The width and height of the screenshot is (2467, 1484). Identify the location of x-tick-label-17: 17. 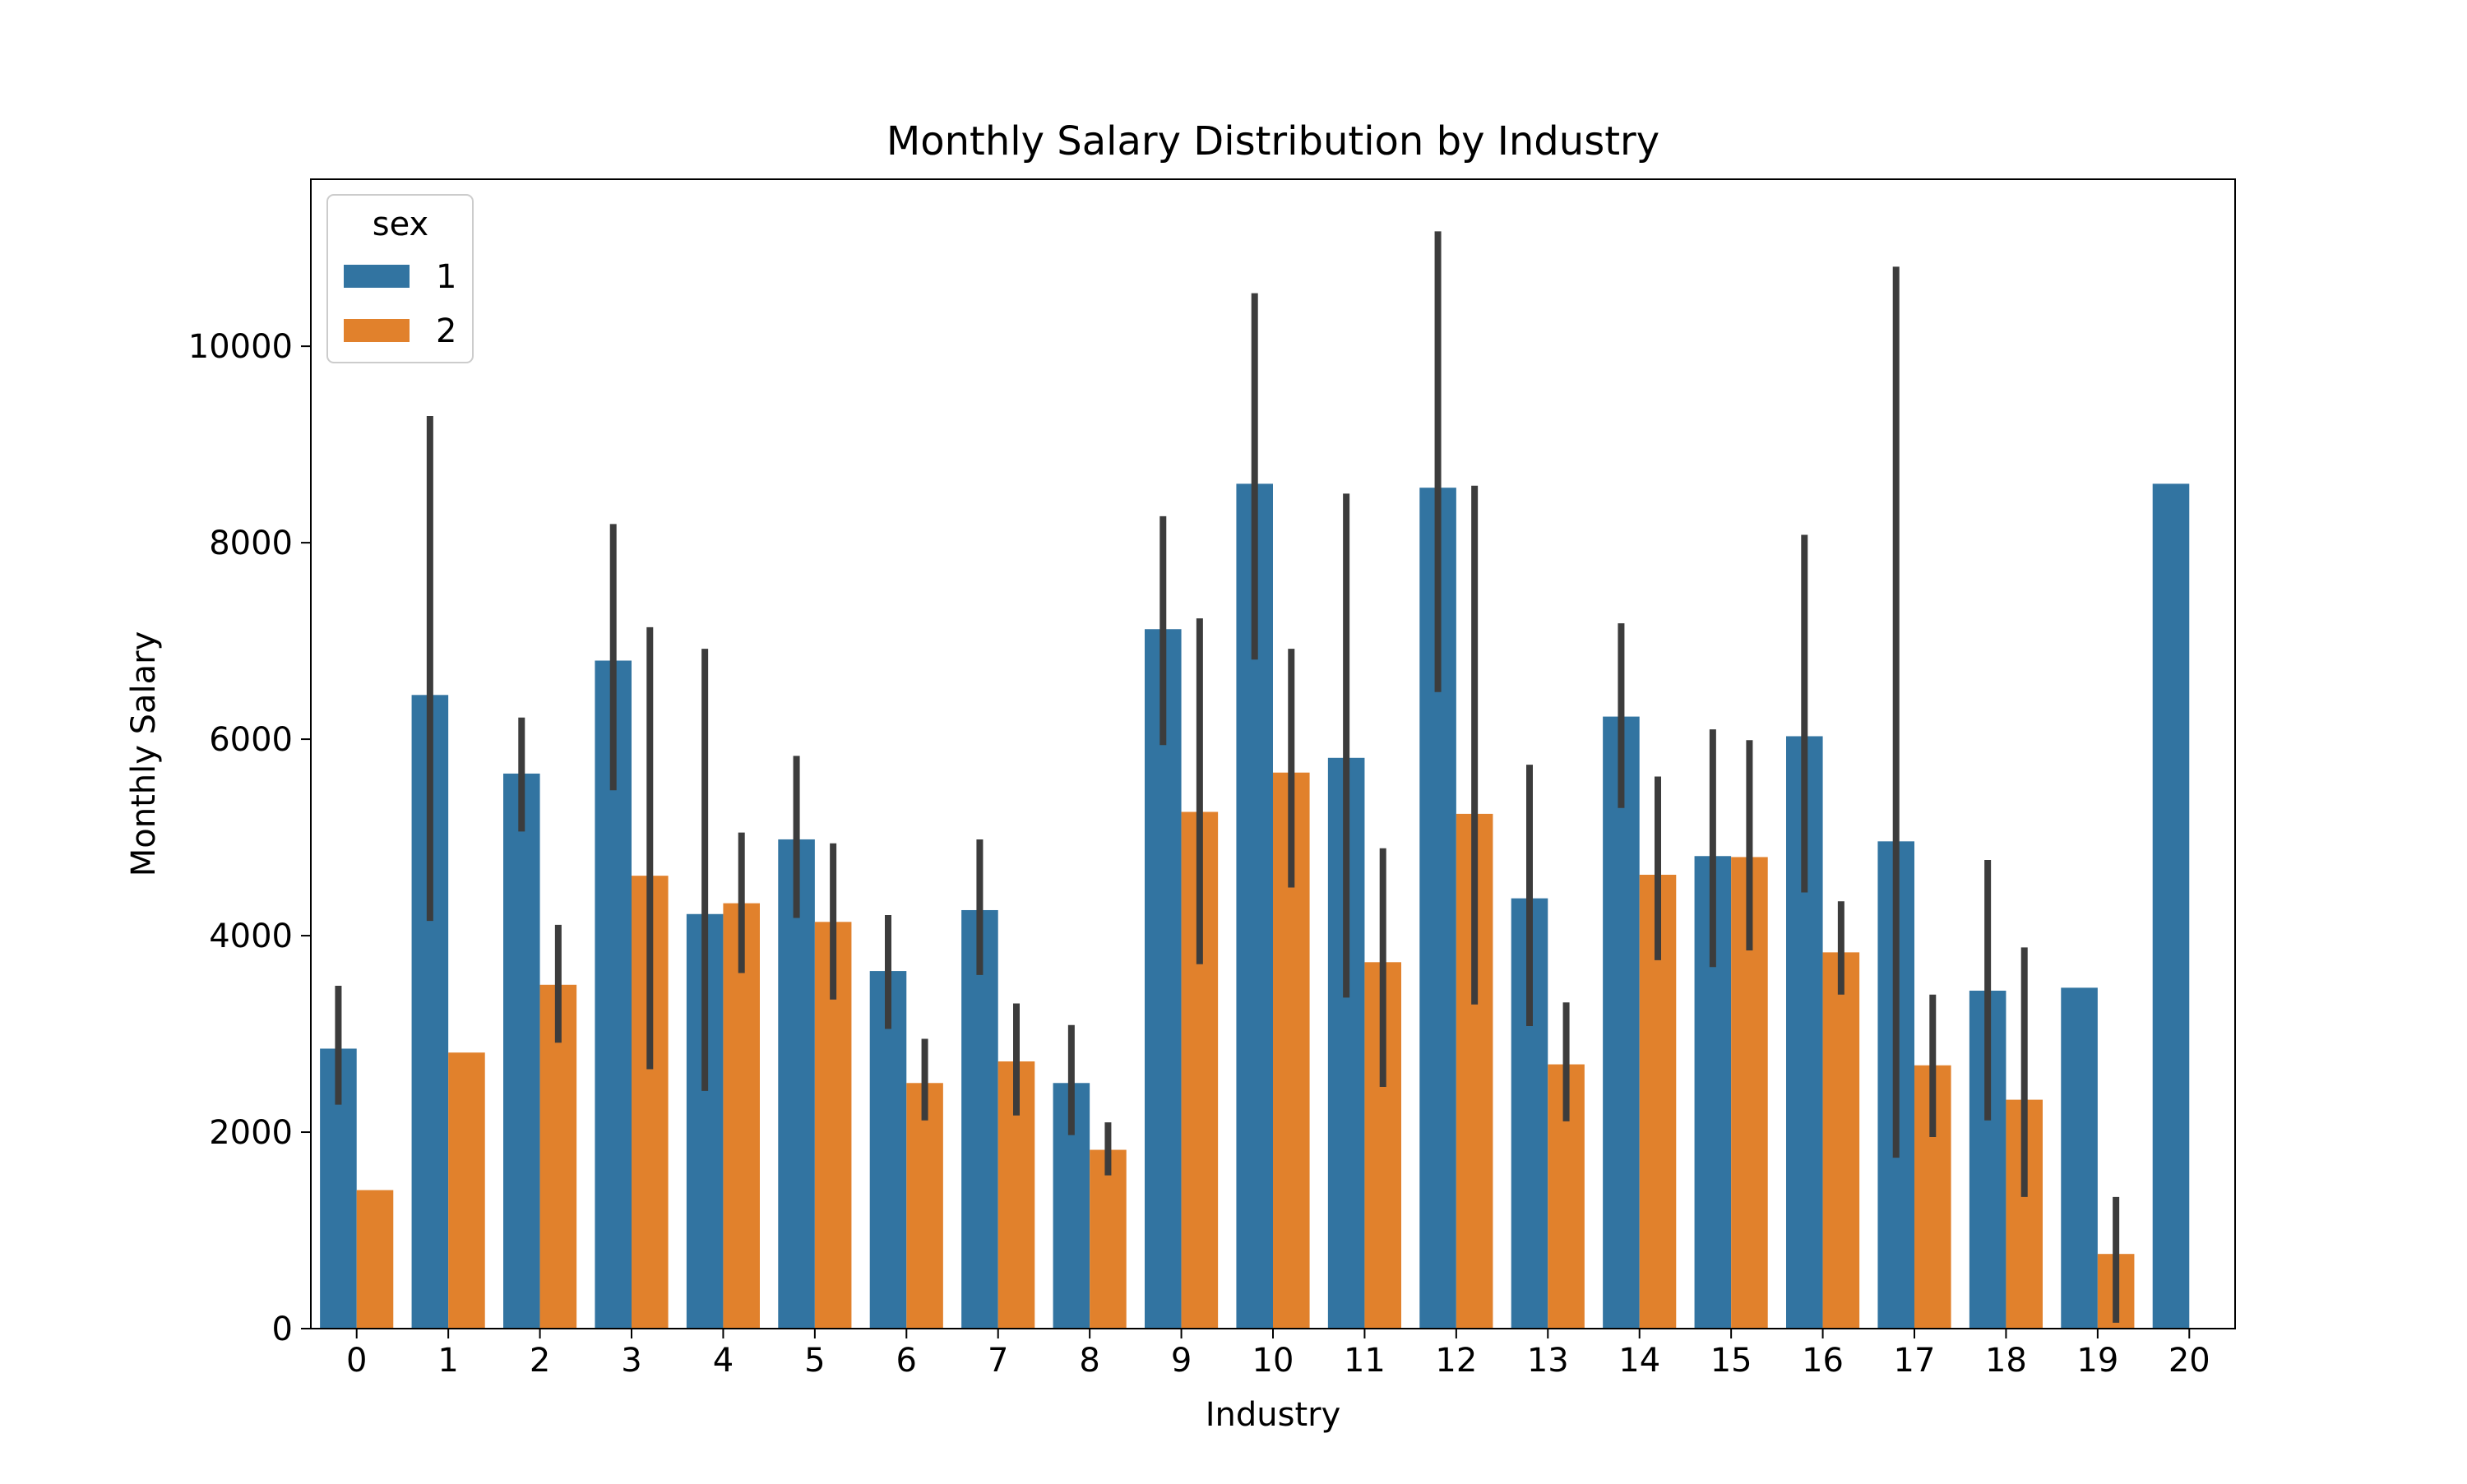
(1915, 1361).